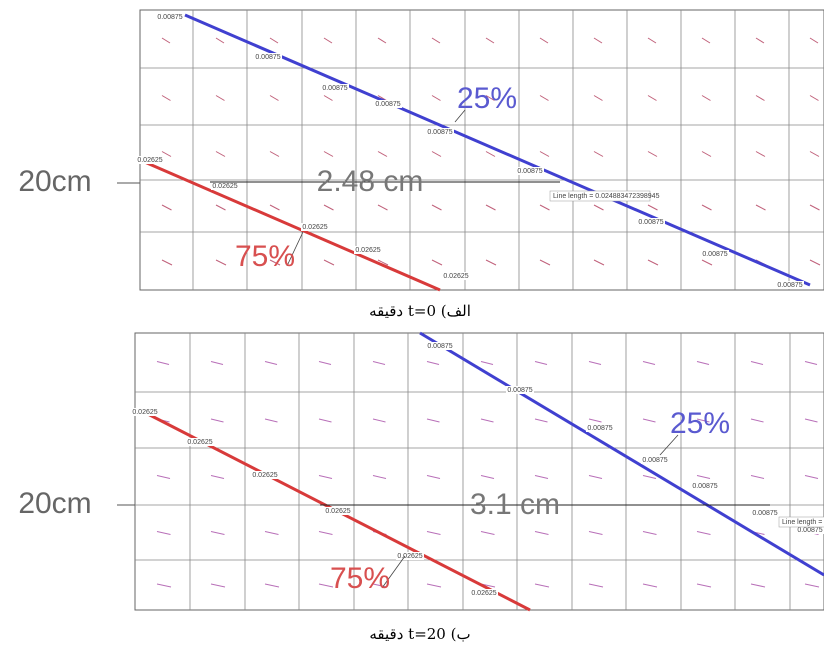 The width and height of the screenshot is (824, 648). What do you see at coordinates (515, 504) in the screenshot?
I see `distance-label: 3.1 cm` at bounding box center [515, 504].